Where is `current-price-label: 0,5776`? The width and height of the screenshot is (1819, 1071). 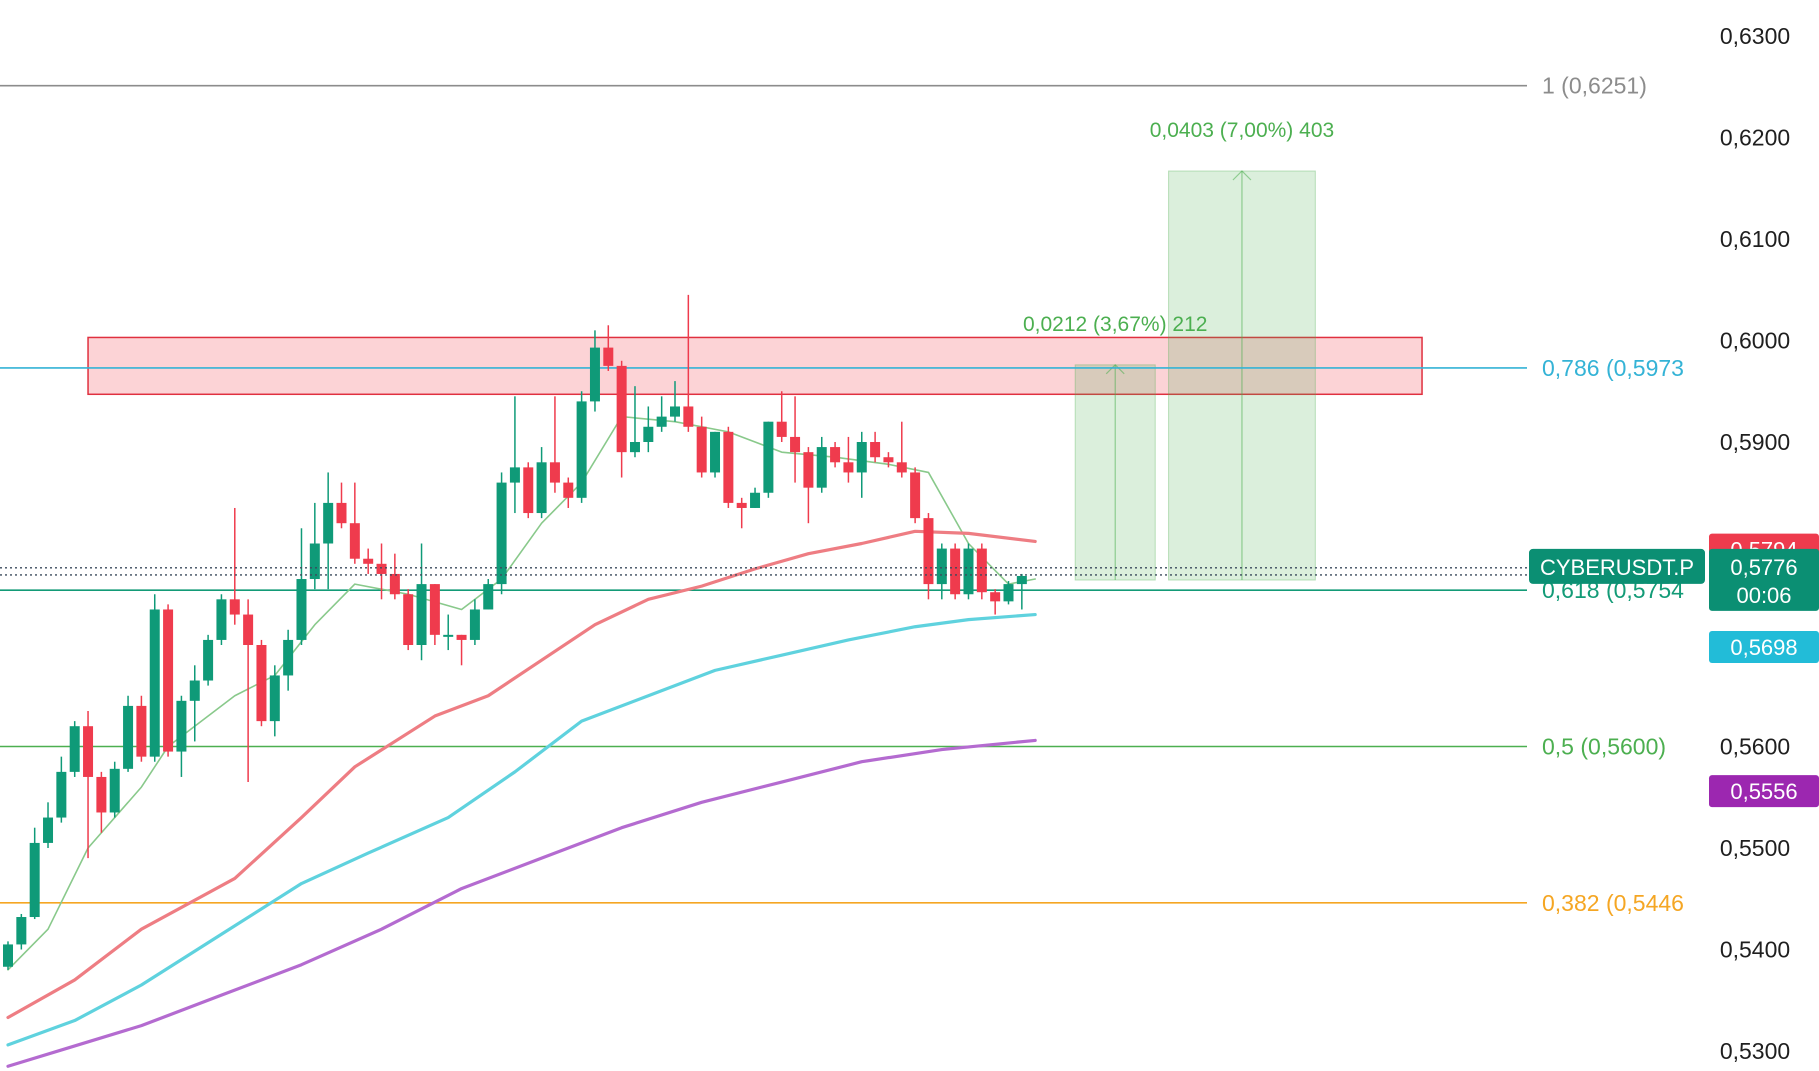
current-price-label: 0,5776 is located at coordinates (1763, 567).